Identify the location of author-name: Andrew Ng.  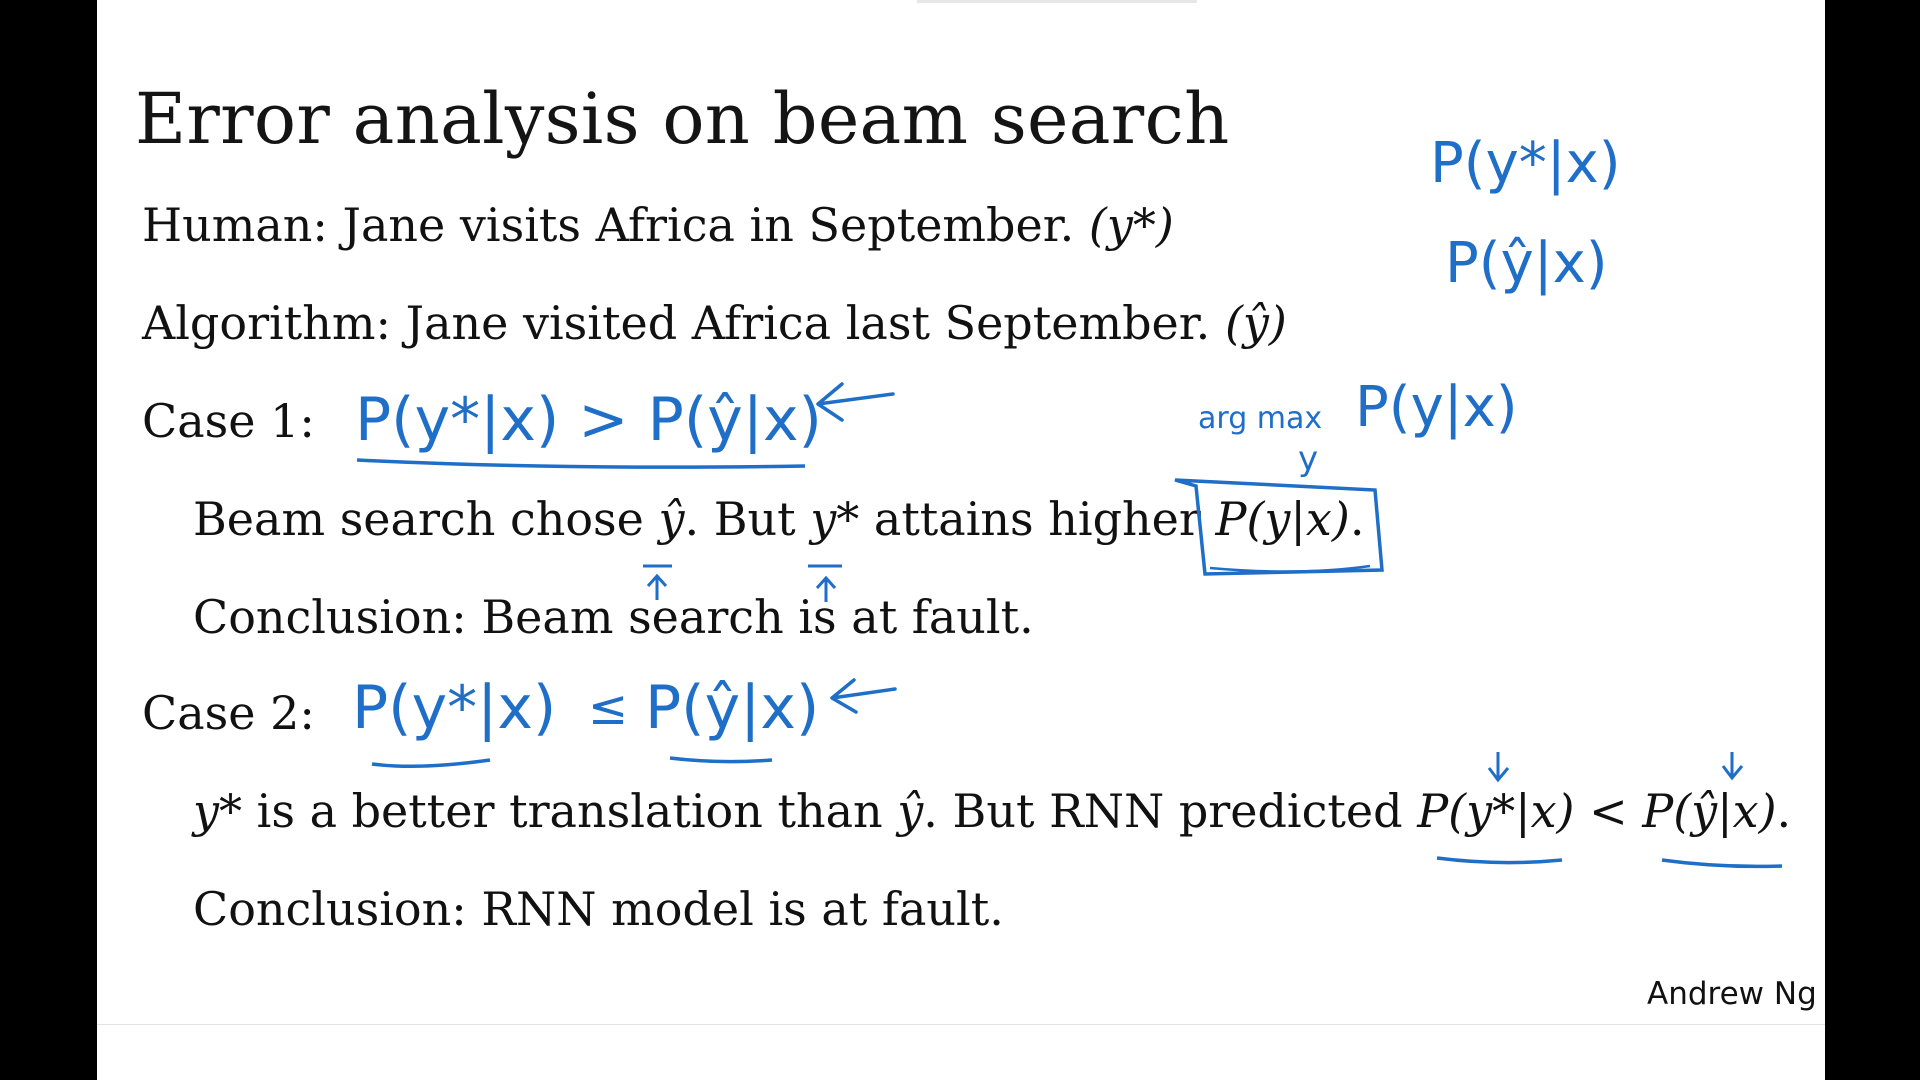
(1732, 994).